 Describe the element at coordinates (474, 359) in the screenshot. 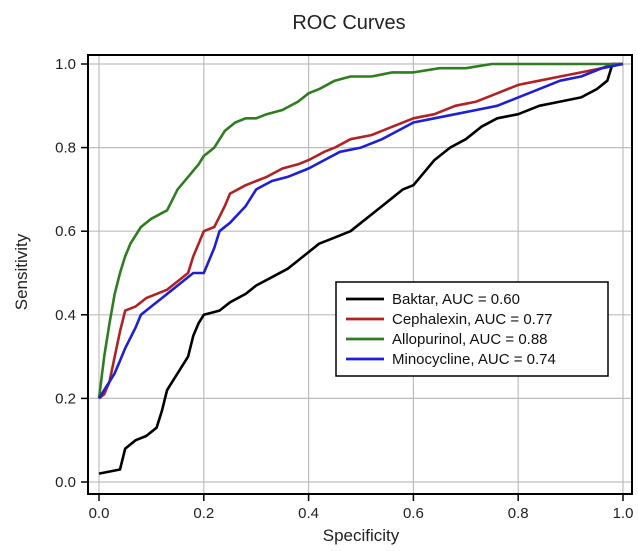

I see `legend-label: Minocycline, AUC = 0.74` at that location.